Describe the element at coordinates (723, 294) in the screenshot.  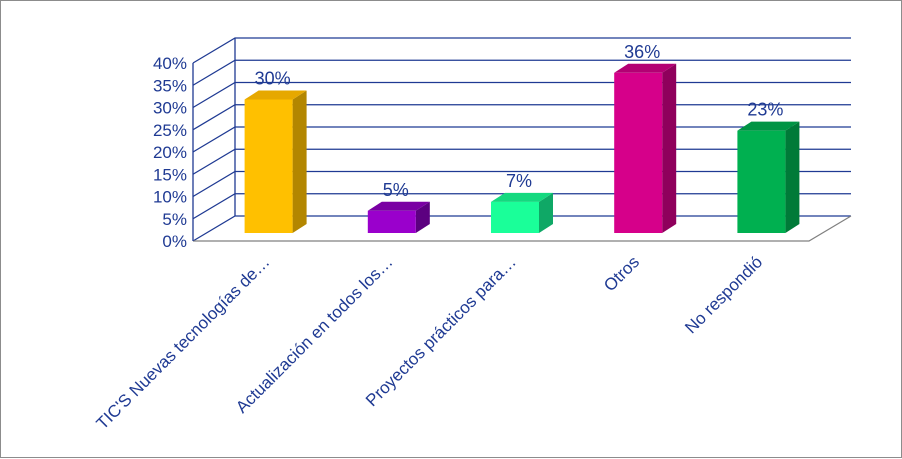
I see `category-label: No respondió` at that location.